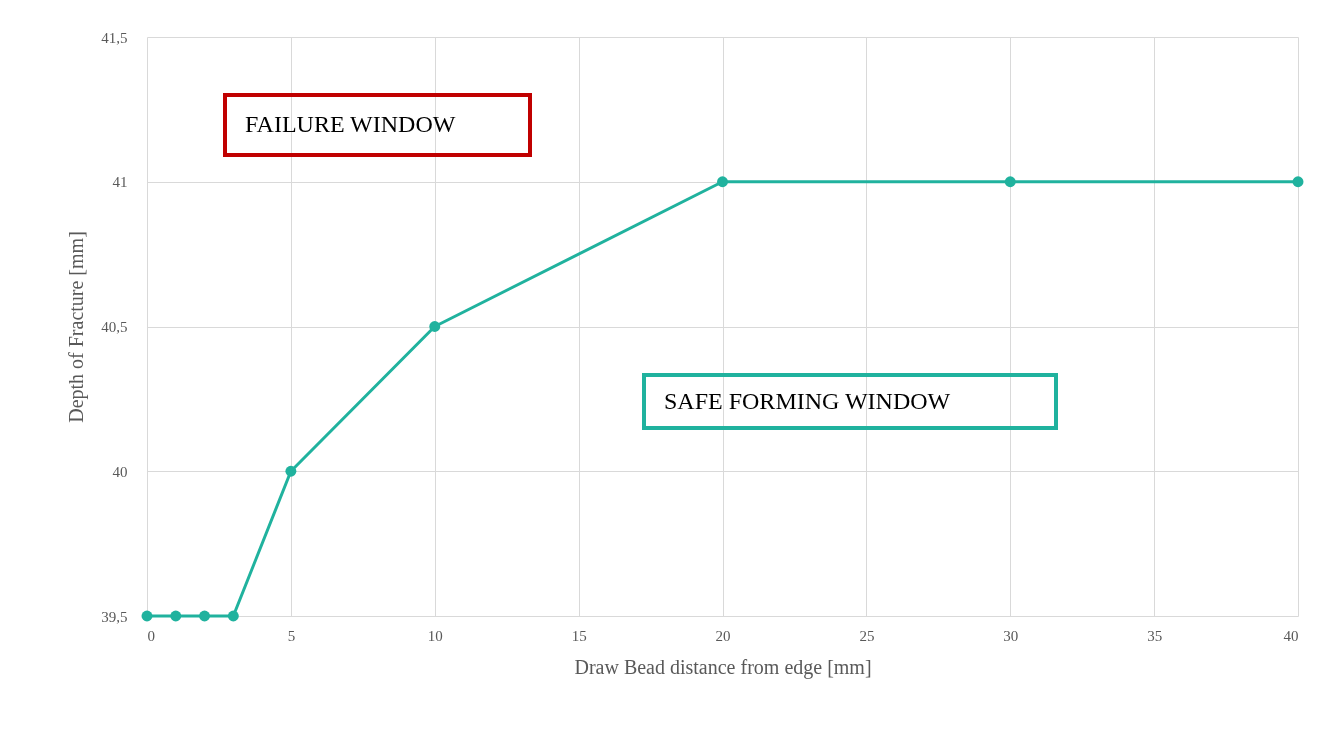 This screenshot has height=729, width=1342. Describe the element at coordinates (120, 182) in the screenshot. I see `y-tick-label: 41` at that location.